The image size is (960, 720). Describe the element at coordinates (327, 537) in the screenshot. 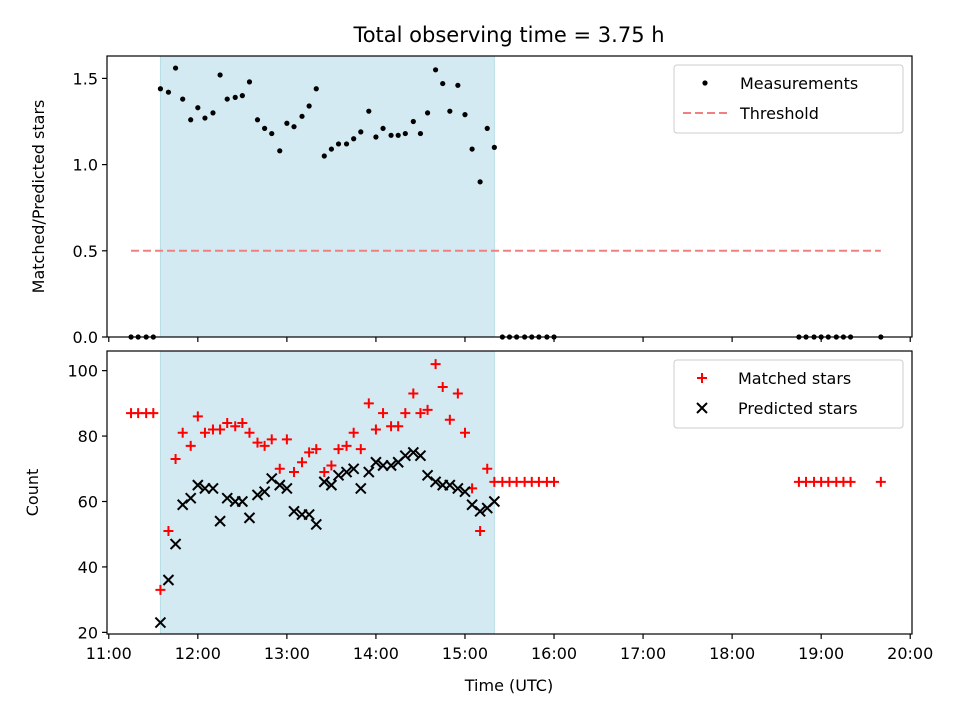

I see `series-predicted-stars` at that location.